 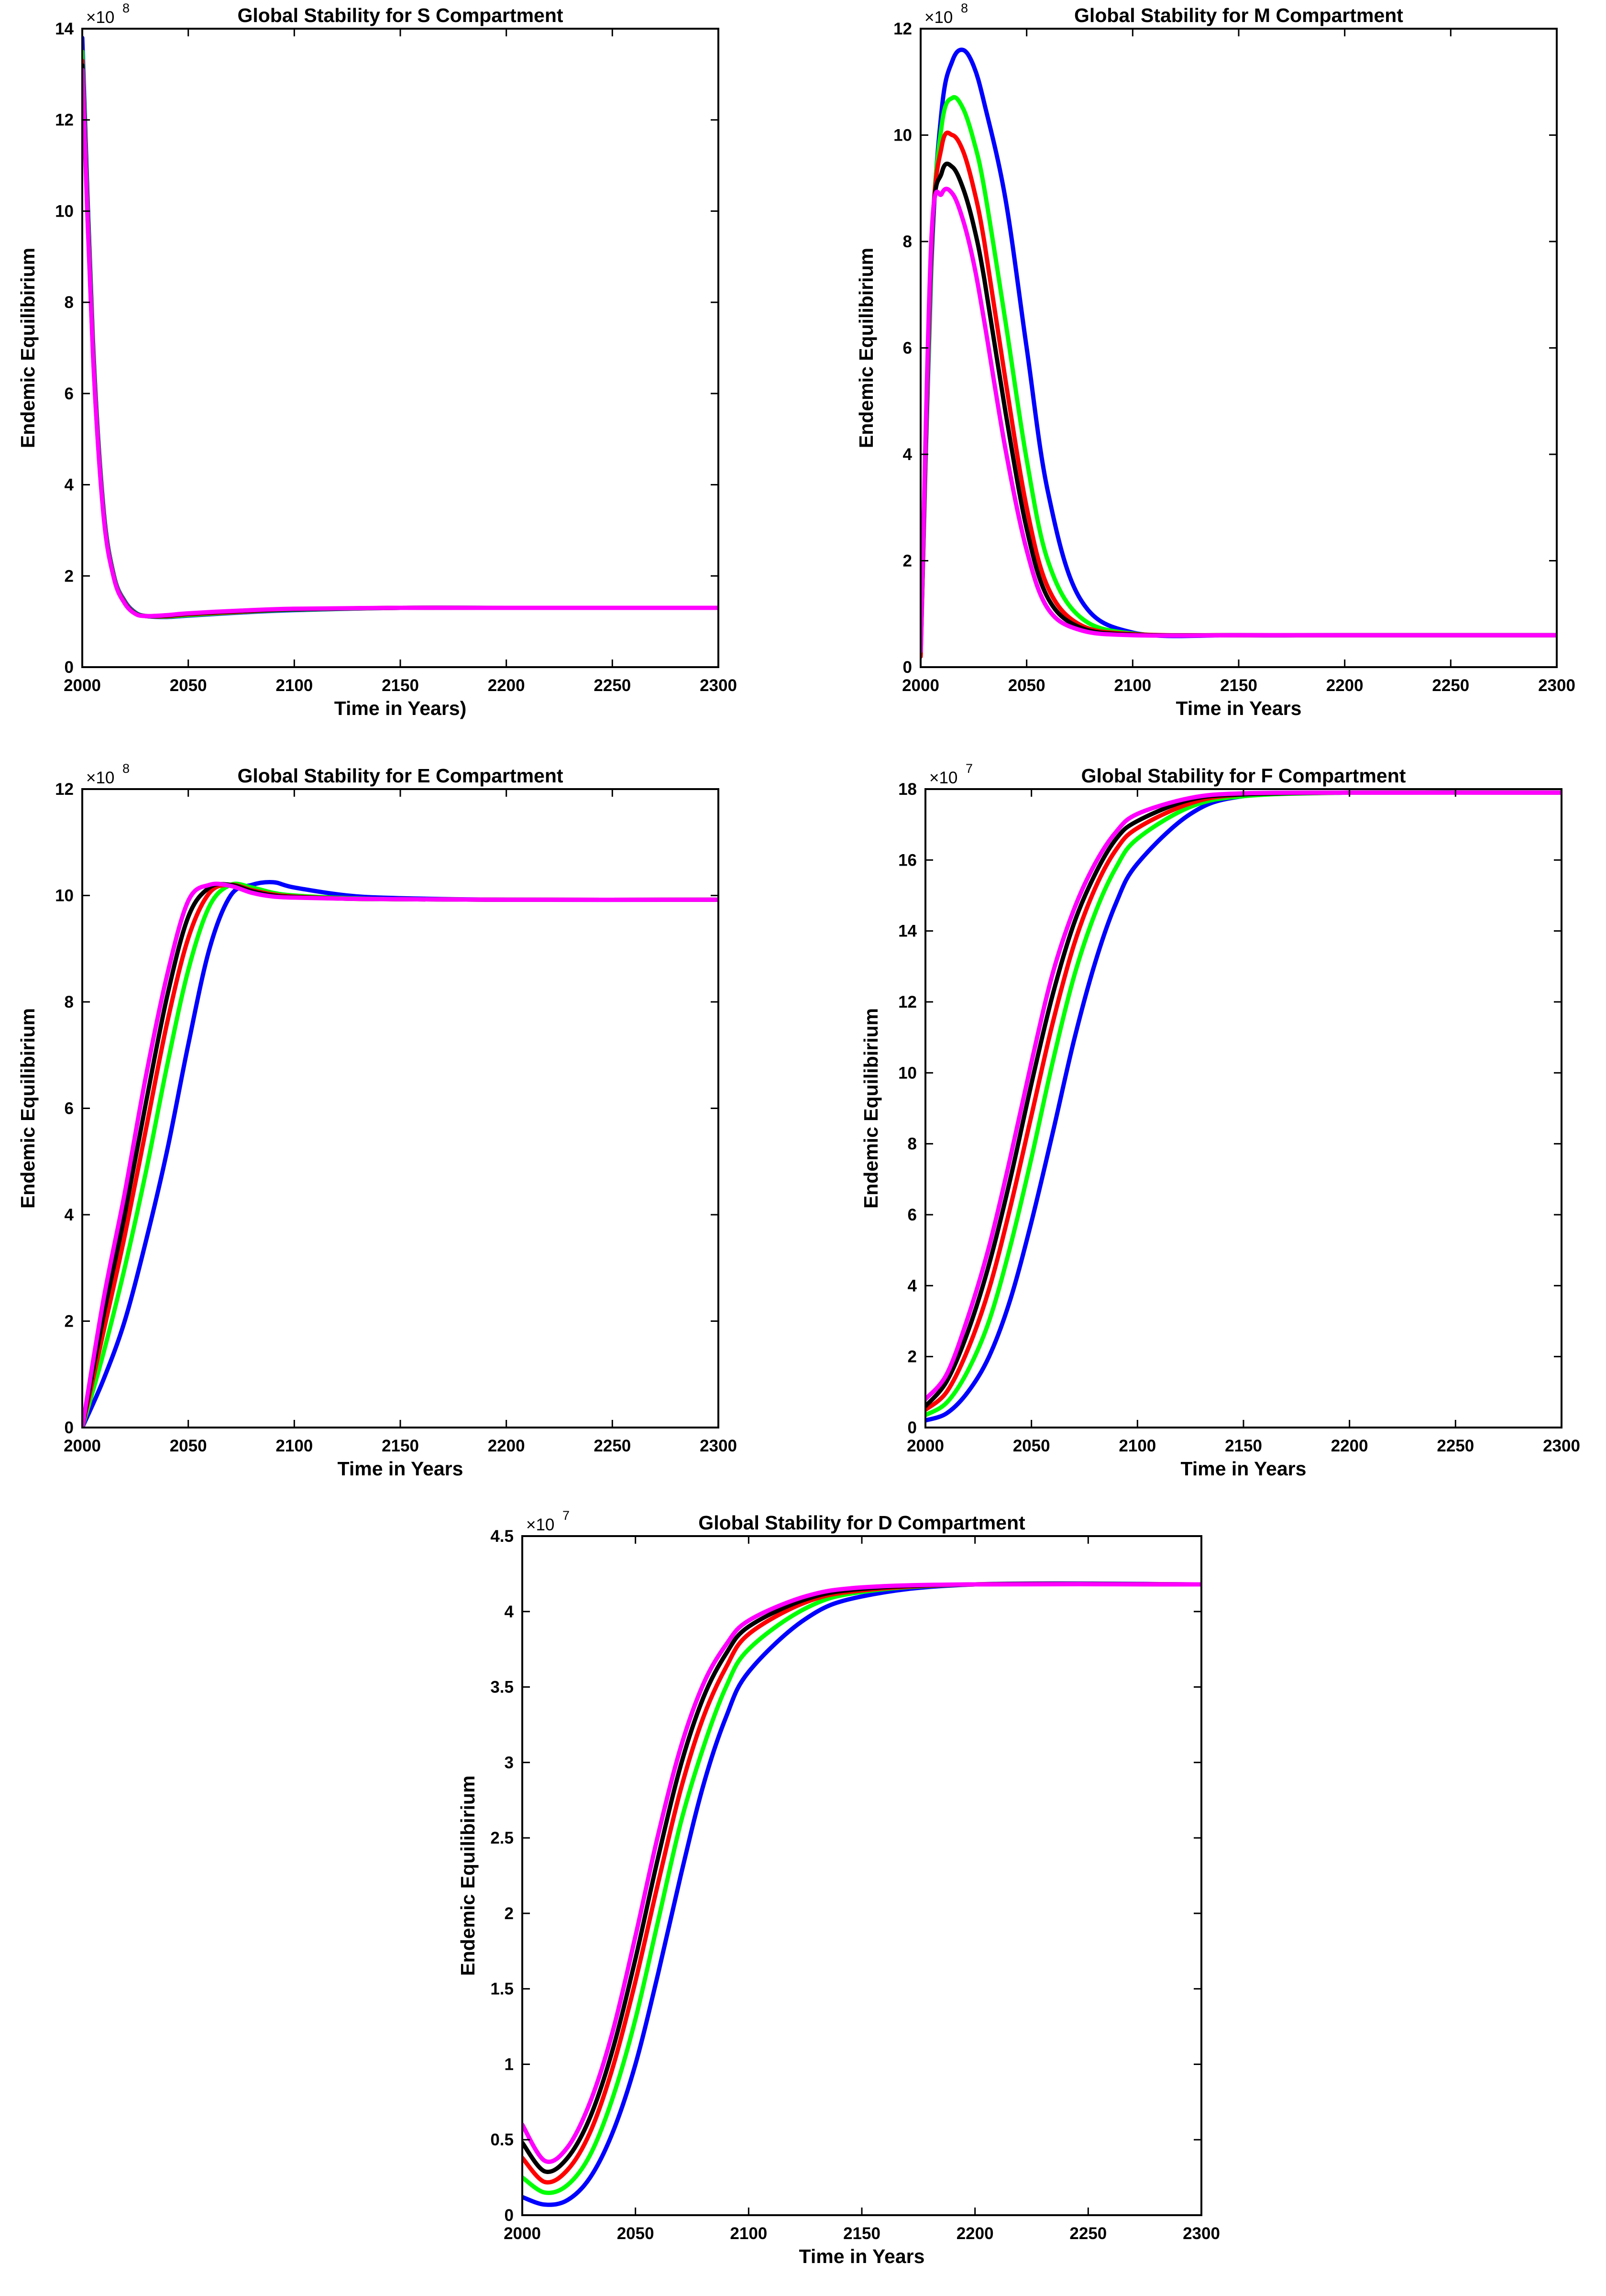 I want to click on chart-title: Global Stability for E Compartment, so click(x=400, y=776).